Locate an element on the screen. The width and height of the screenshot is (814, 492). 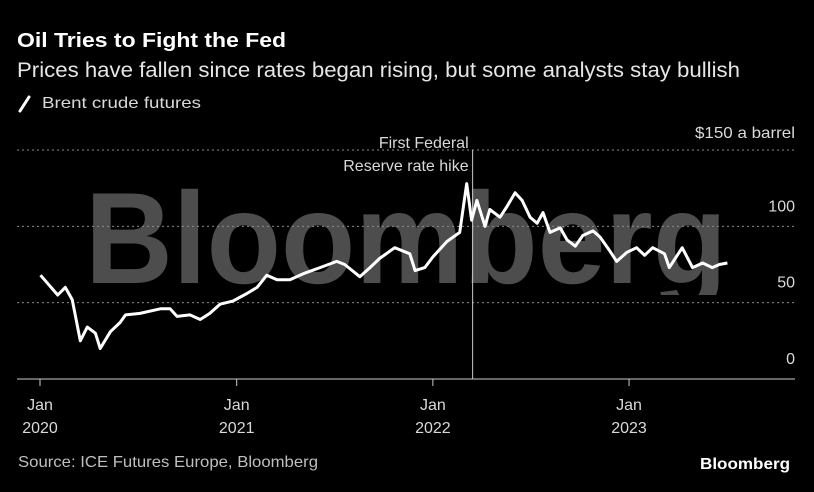
y-axis-ticks: 0 50 100 is located at coordinates (781, 283).